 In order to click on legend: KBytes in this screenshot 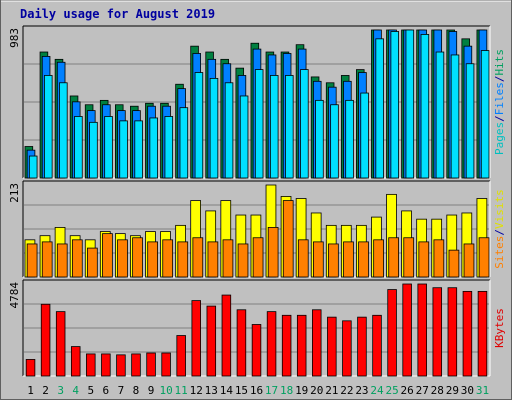, I will do `click(499, 328)`.